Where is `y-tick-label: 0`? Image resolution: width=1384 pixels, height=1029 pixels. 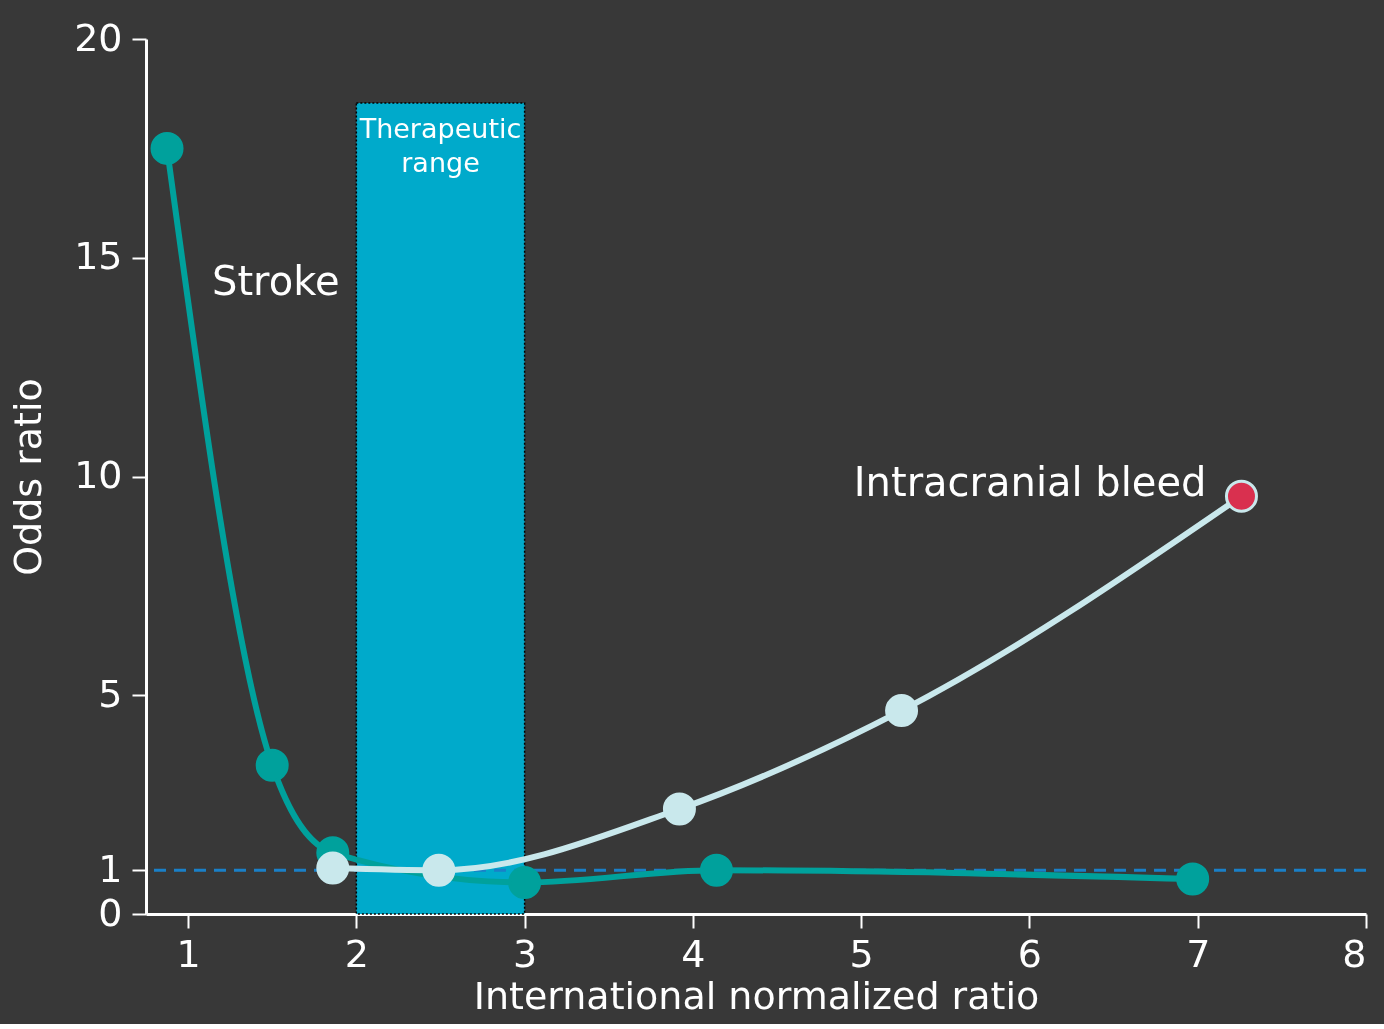 y-tick-label: 0 is located at coordinates (110, 912).